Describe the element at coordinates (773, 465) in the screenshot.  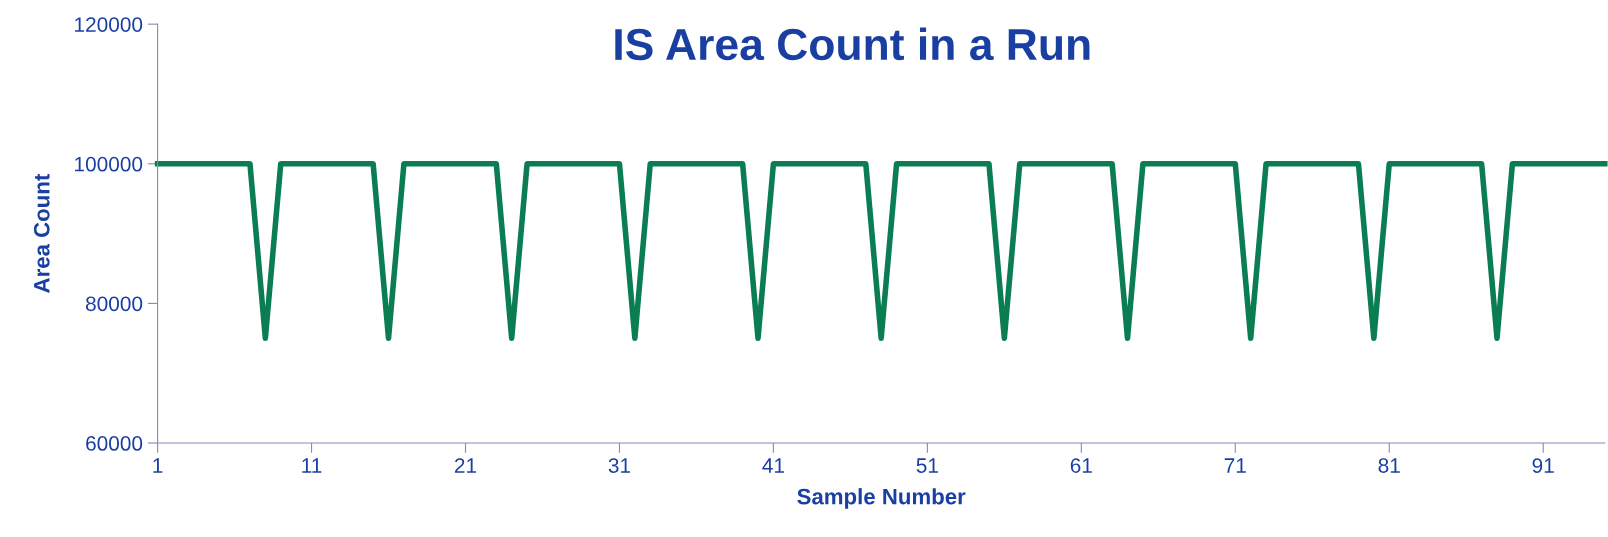
I see `x-tick-label: 41` at that location.